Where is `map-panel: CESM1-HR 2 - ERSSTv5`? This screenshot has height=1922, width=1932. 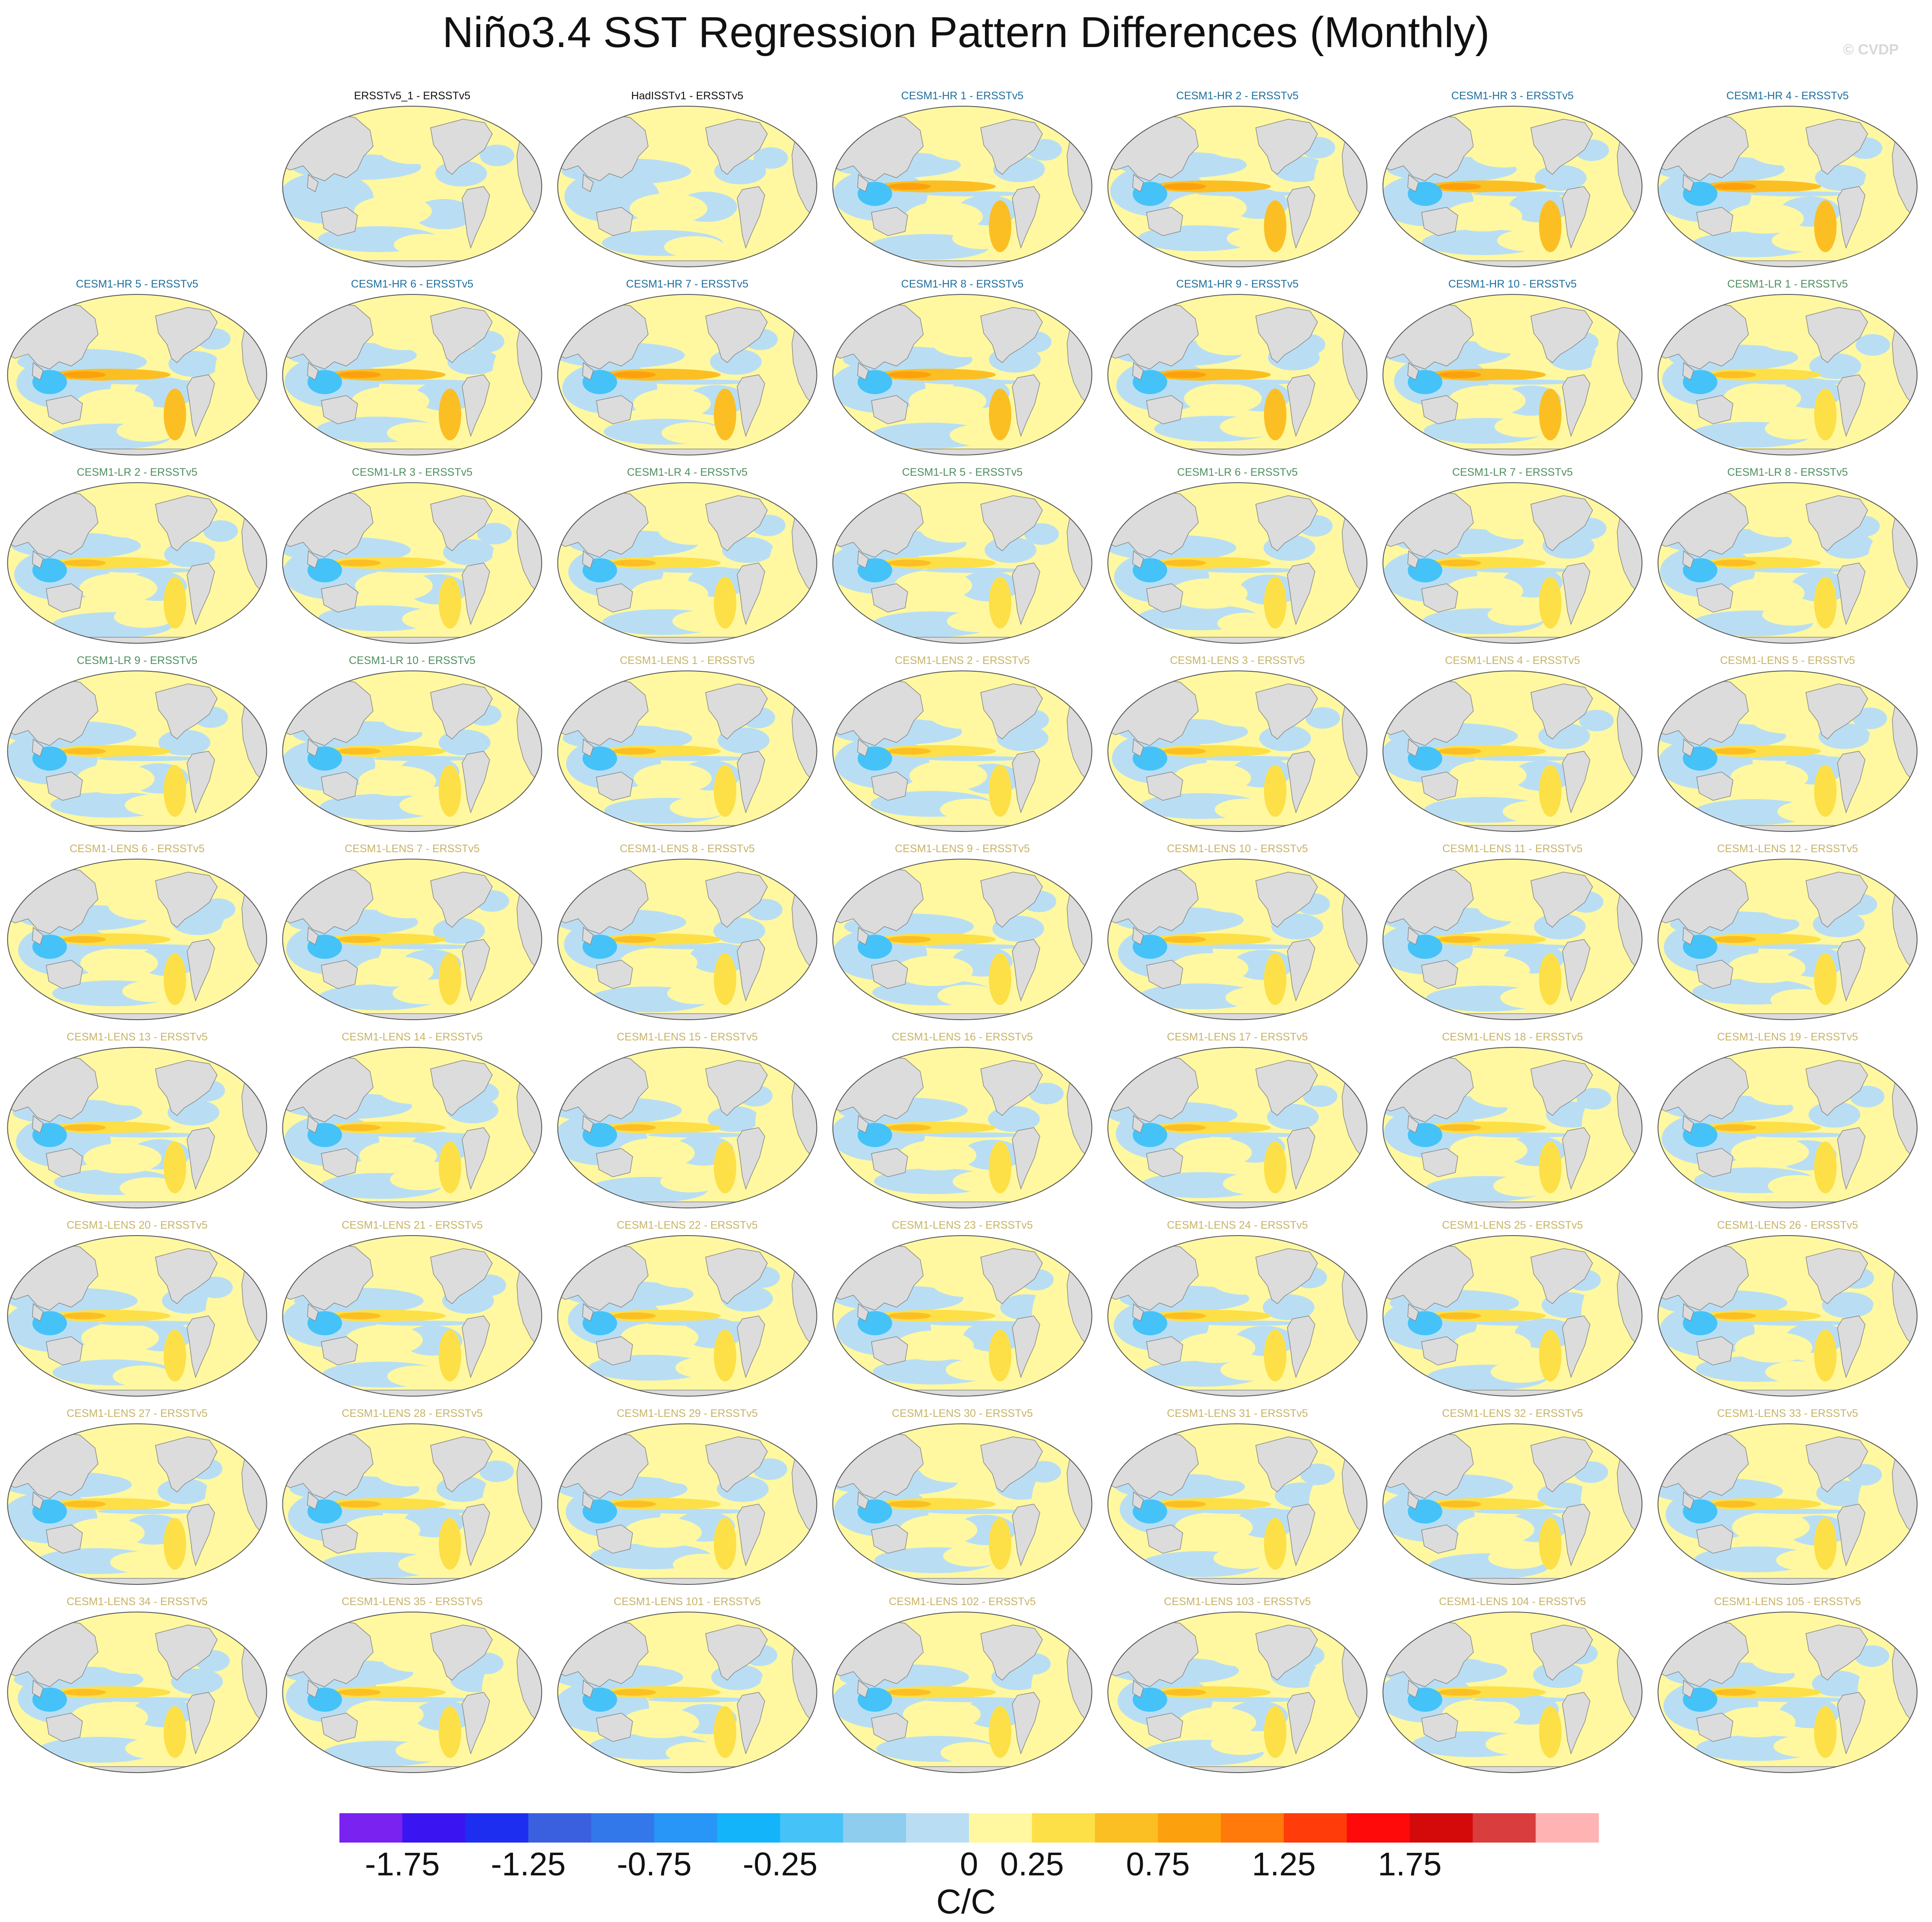
map-panel: CESM1-HR 2 - ERSSTv5 is located at coordinates (1237, 178).